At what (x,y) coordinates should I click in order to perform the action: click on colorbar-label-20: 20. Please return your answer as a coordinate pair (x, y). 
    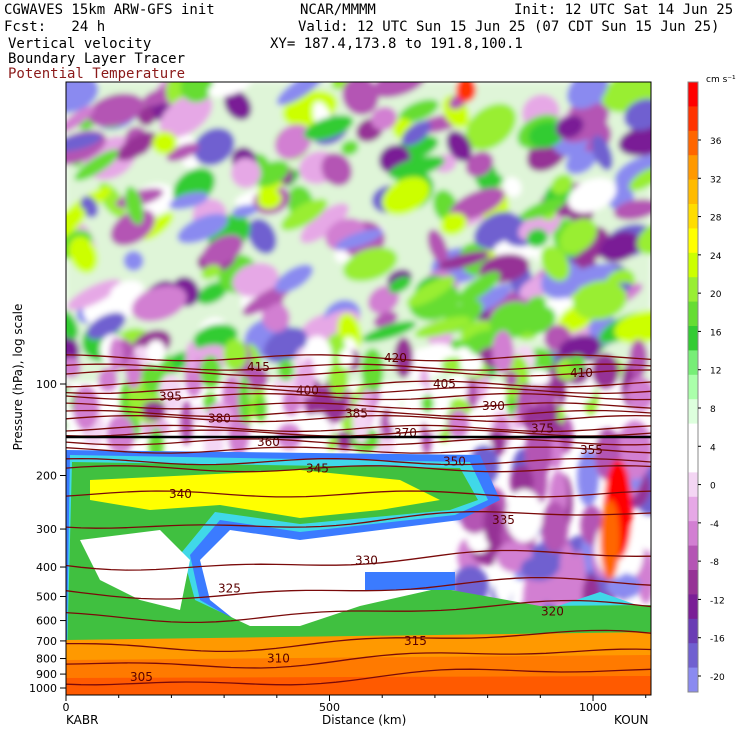
    Looking at the image, I should click on (716, 295).